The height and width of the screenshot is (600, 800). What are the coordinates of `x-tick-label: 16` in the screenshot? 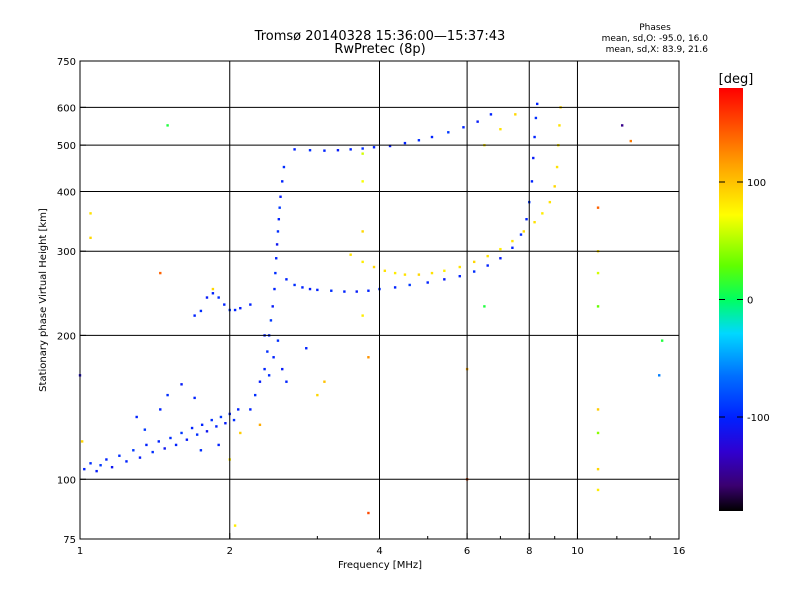 It's located at (679, 551).